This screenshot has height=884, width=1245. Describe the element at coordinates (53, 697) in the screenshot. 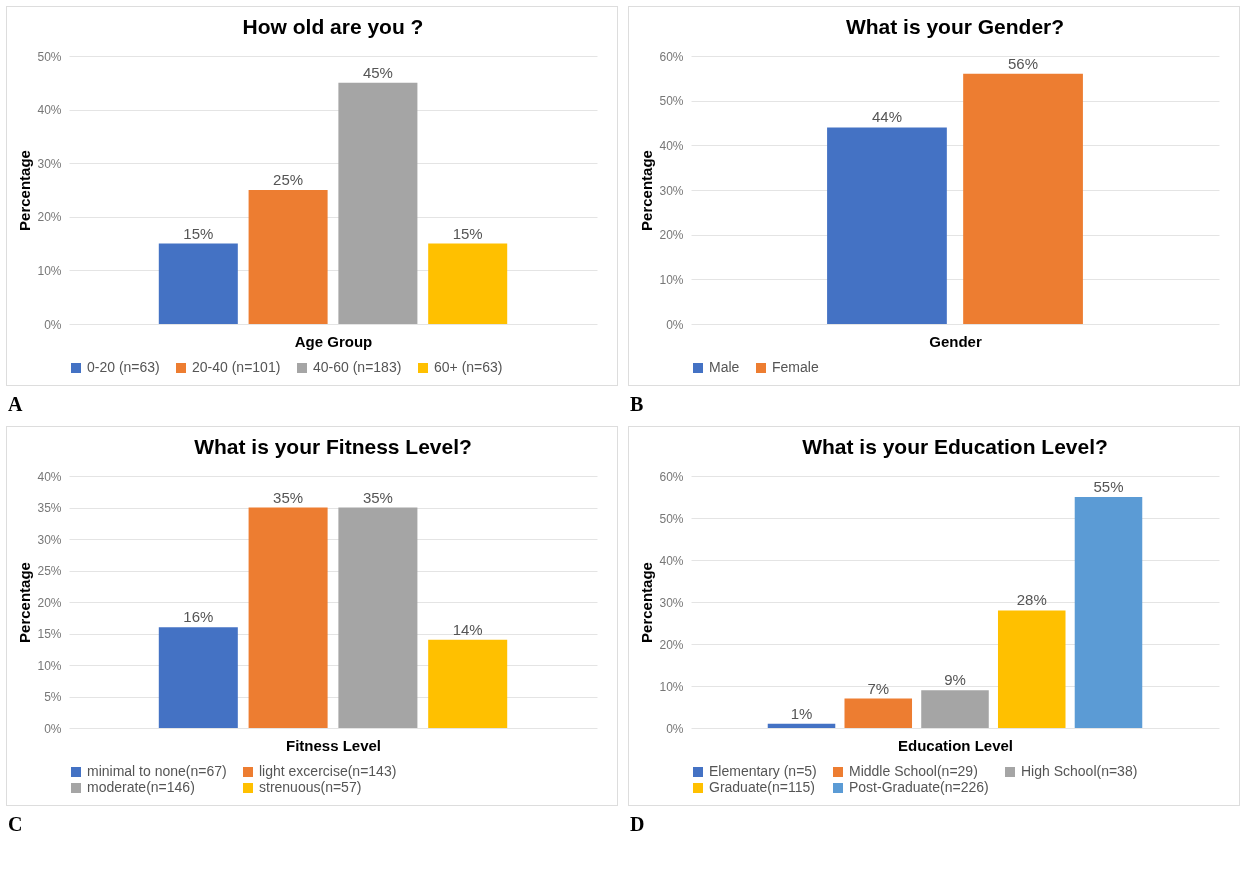

I see `y-tick-label: 5%` at that location.